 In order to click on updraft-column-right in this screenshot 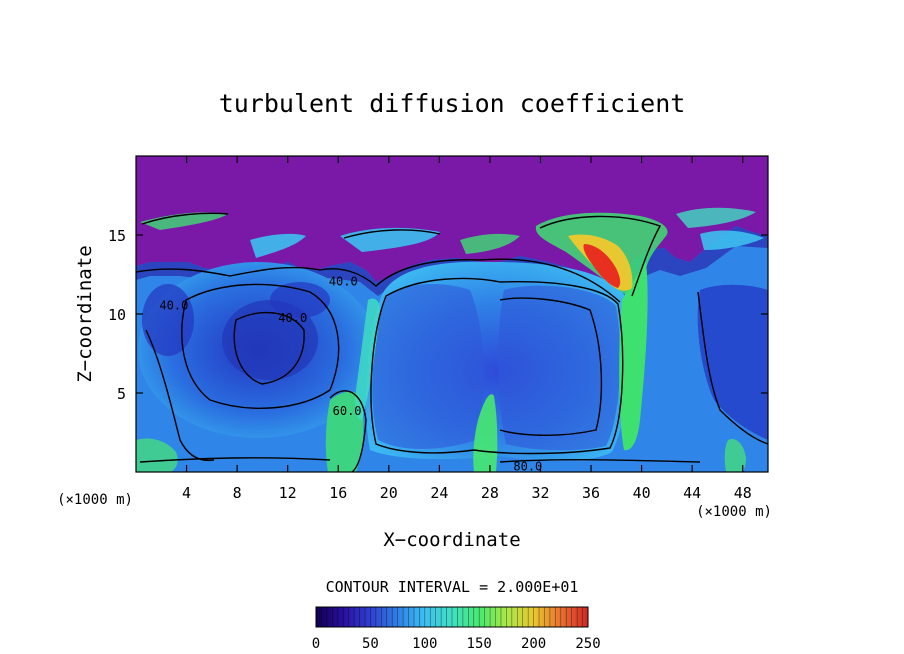, I will do `click(633, 356)`.